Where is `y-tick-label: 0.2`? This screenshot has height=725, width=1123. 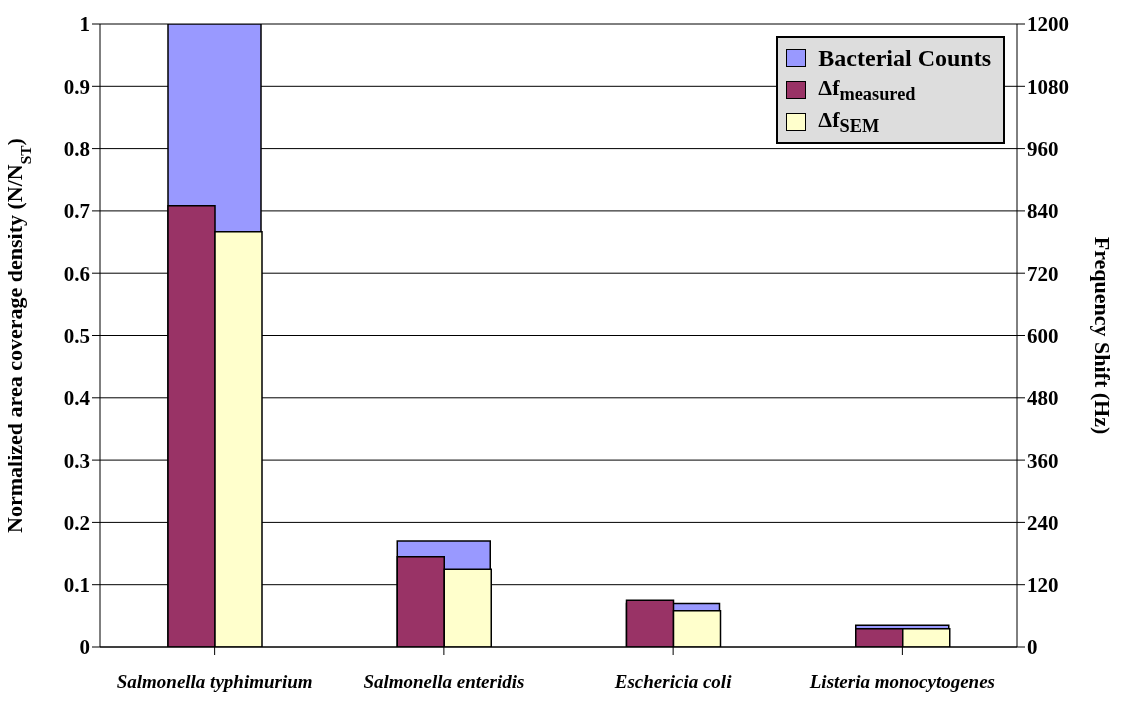 y-tick-label: 0.2 is located at coordinates (76, 522).